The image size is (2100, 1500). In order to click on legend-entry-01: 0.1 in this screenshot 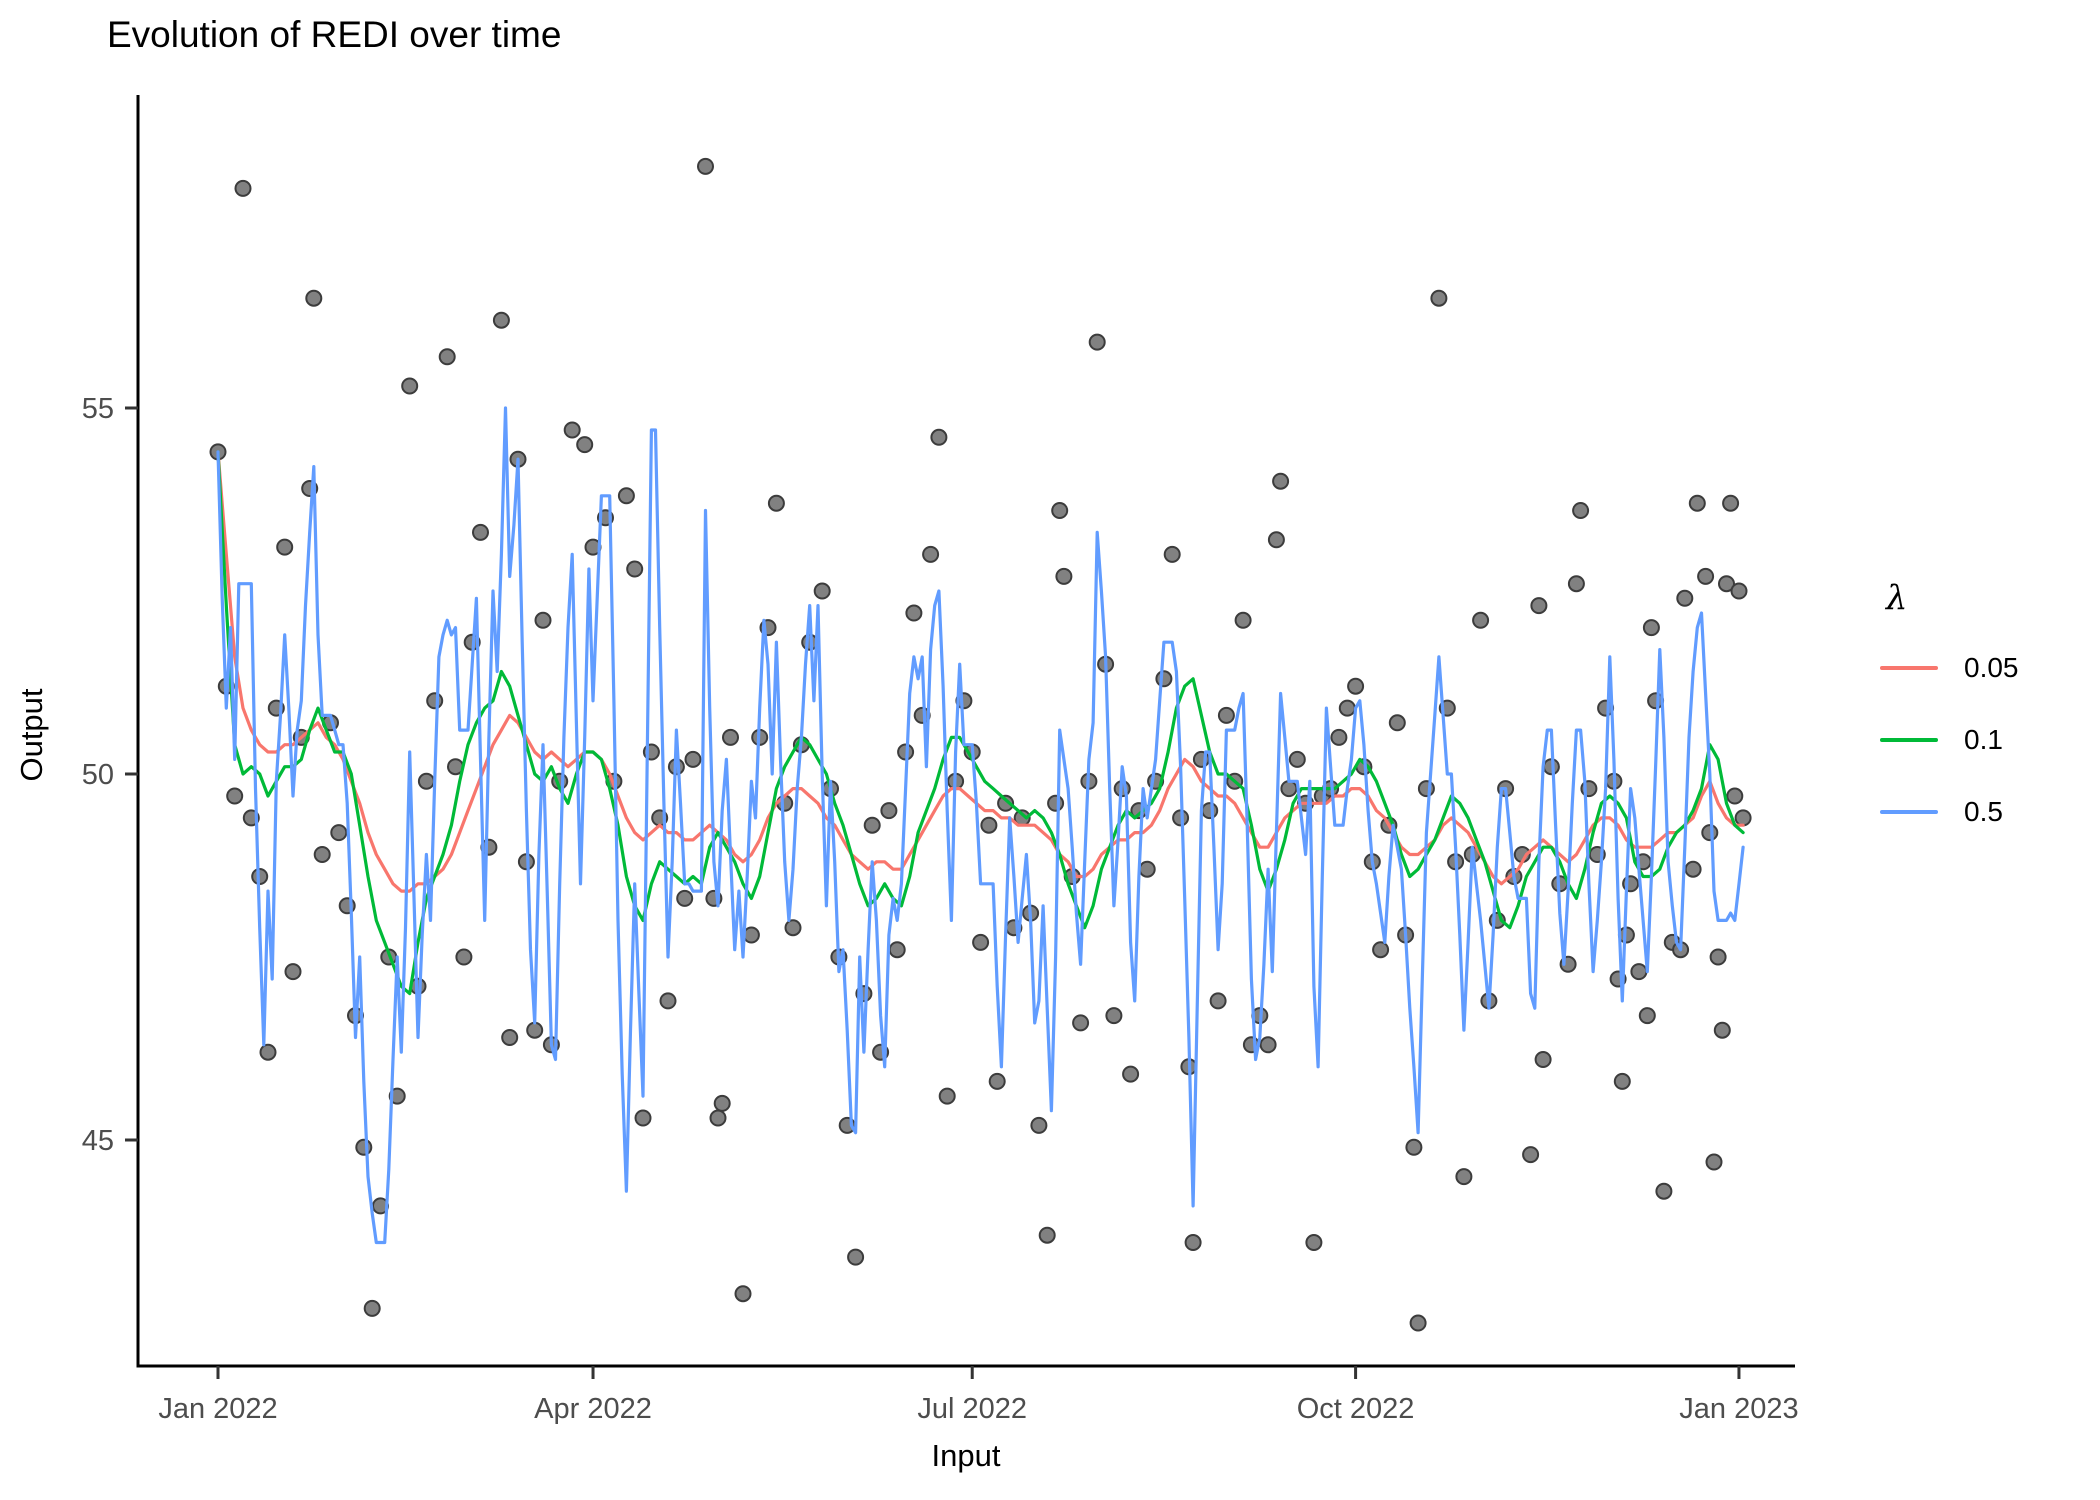, I will do `click(1949, 740)`.